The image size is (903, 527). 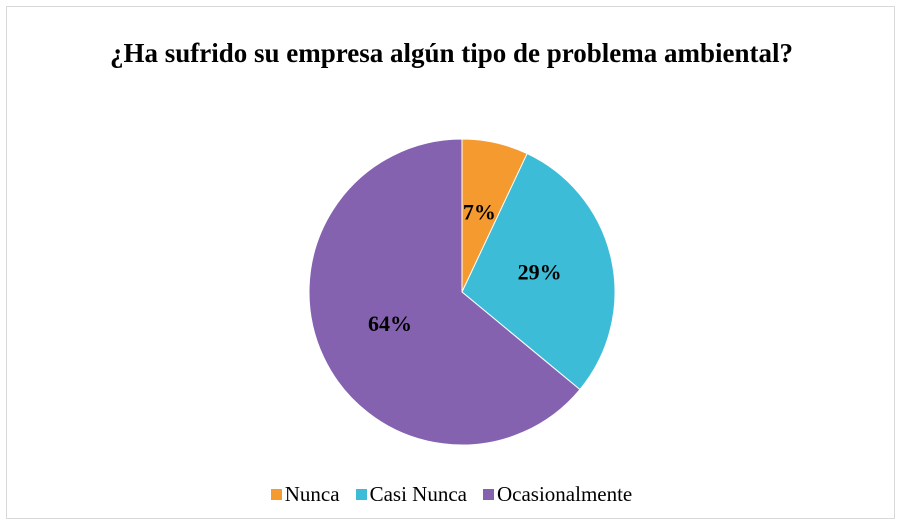 I want to click on legend: Nunca Casi Nunca Ocasionalmente, so click(x=451, y=494).